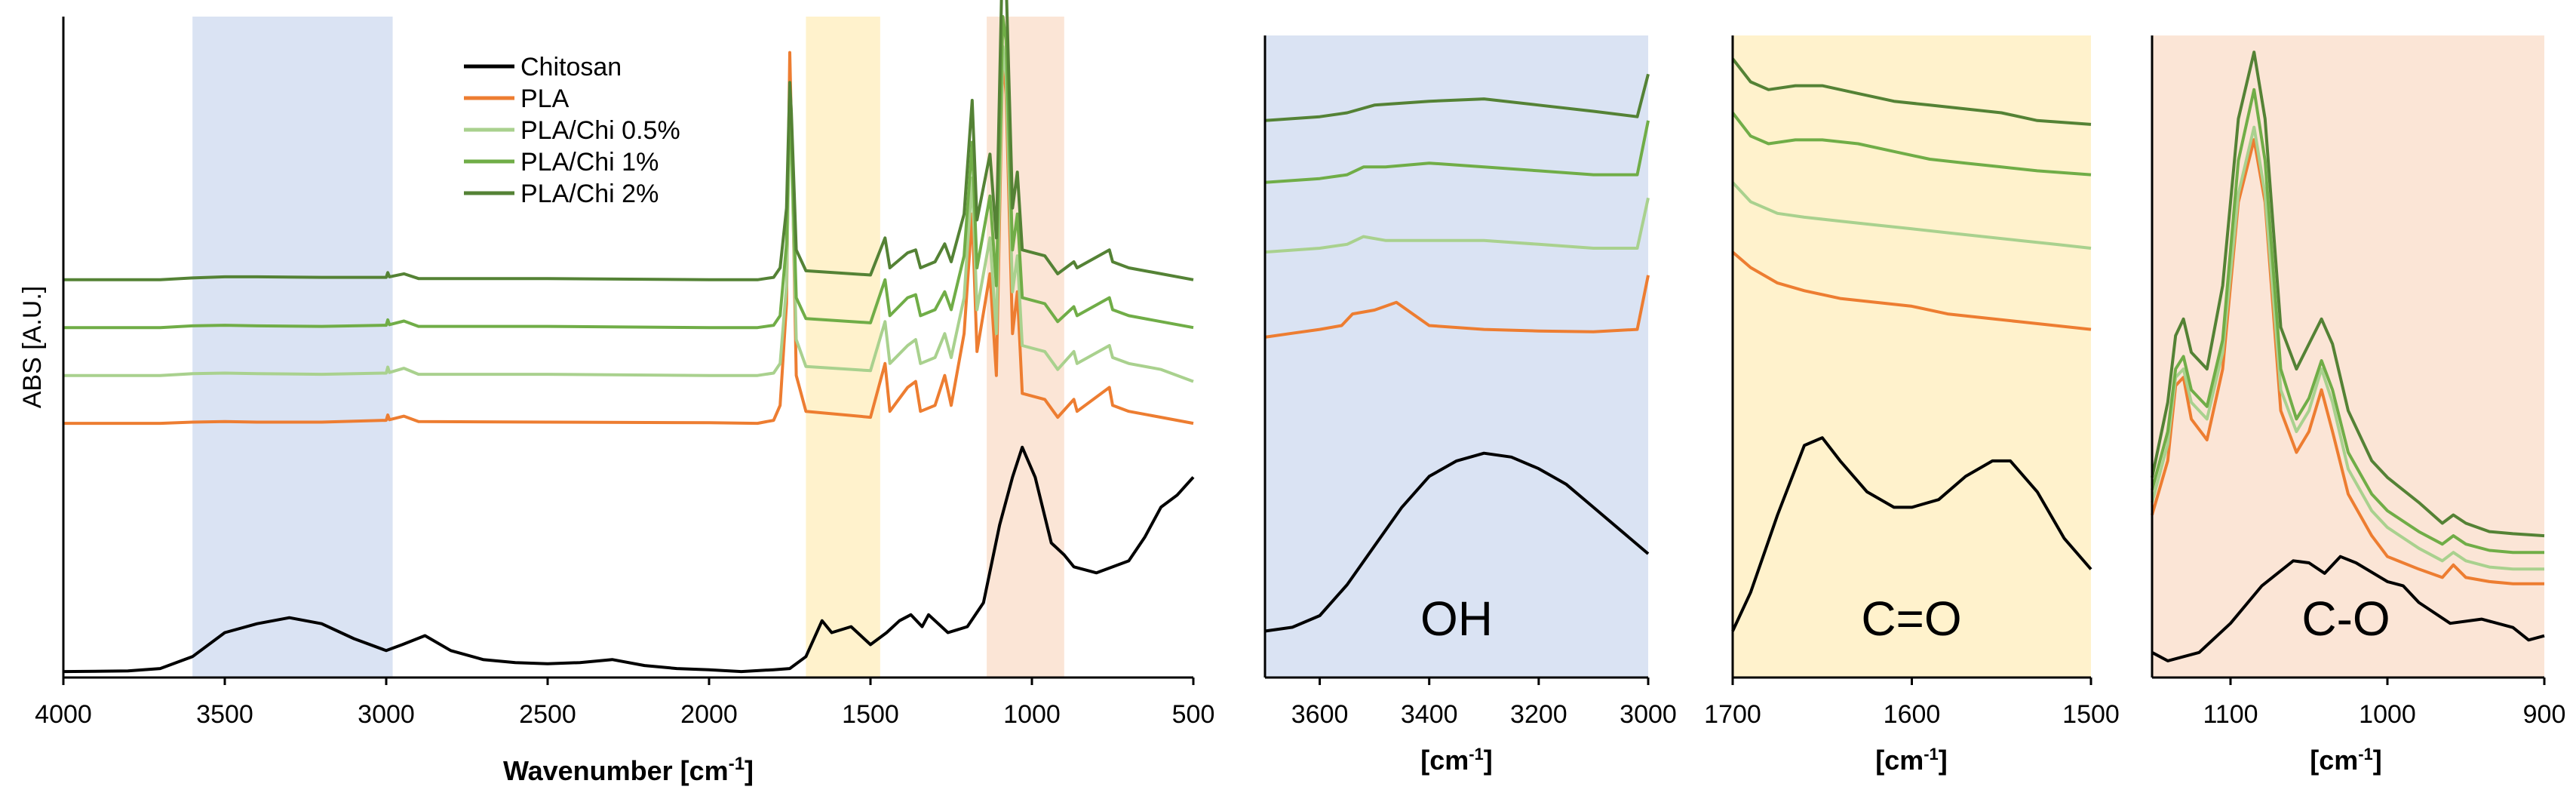 The image size is (2576, 802). What do you see at coordinates (1648, 714) in the screenshot?
I see `oh-x-tick-label: 3000` at bounding box center [1648, 714].